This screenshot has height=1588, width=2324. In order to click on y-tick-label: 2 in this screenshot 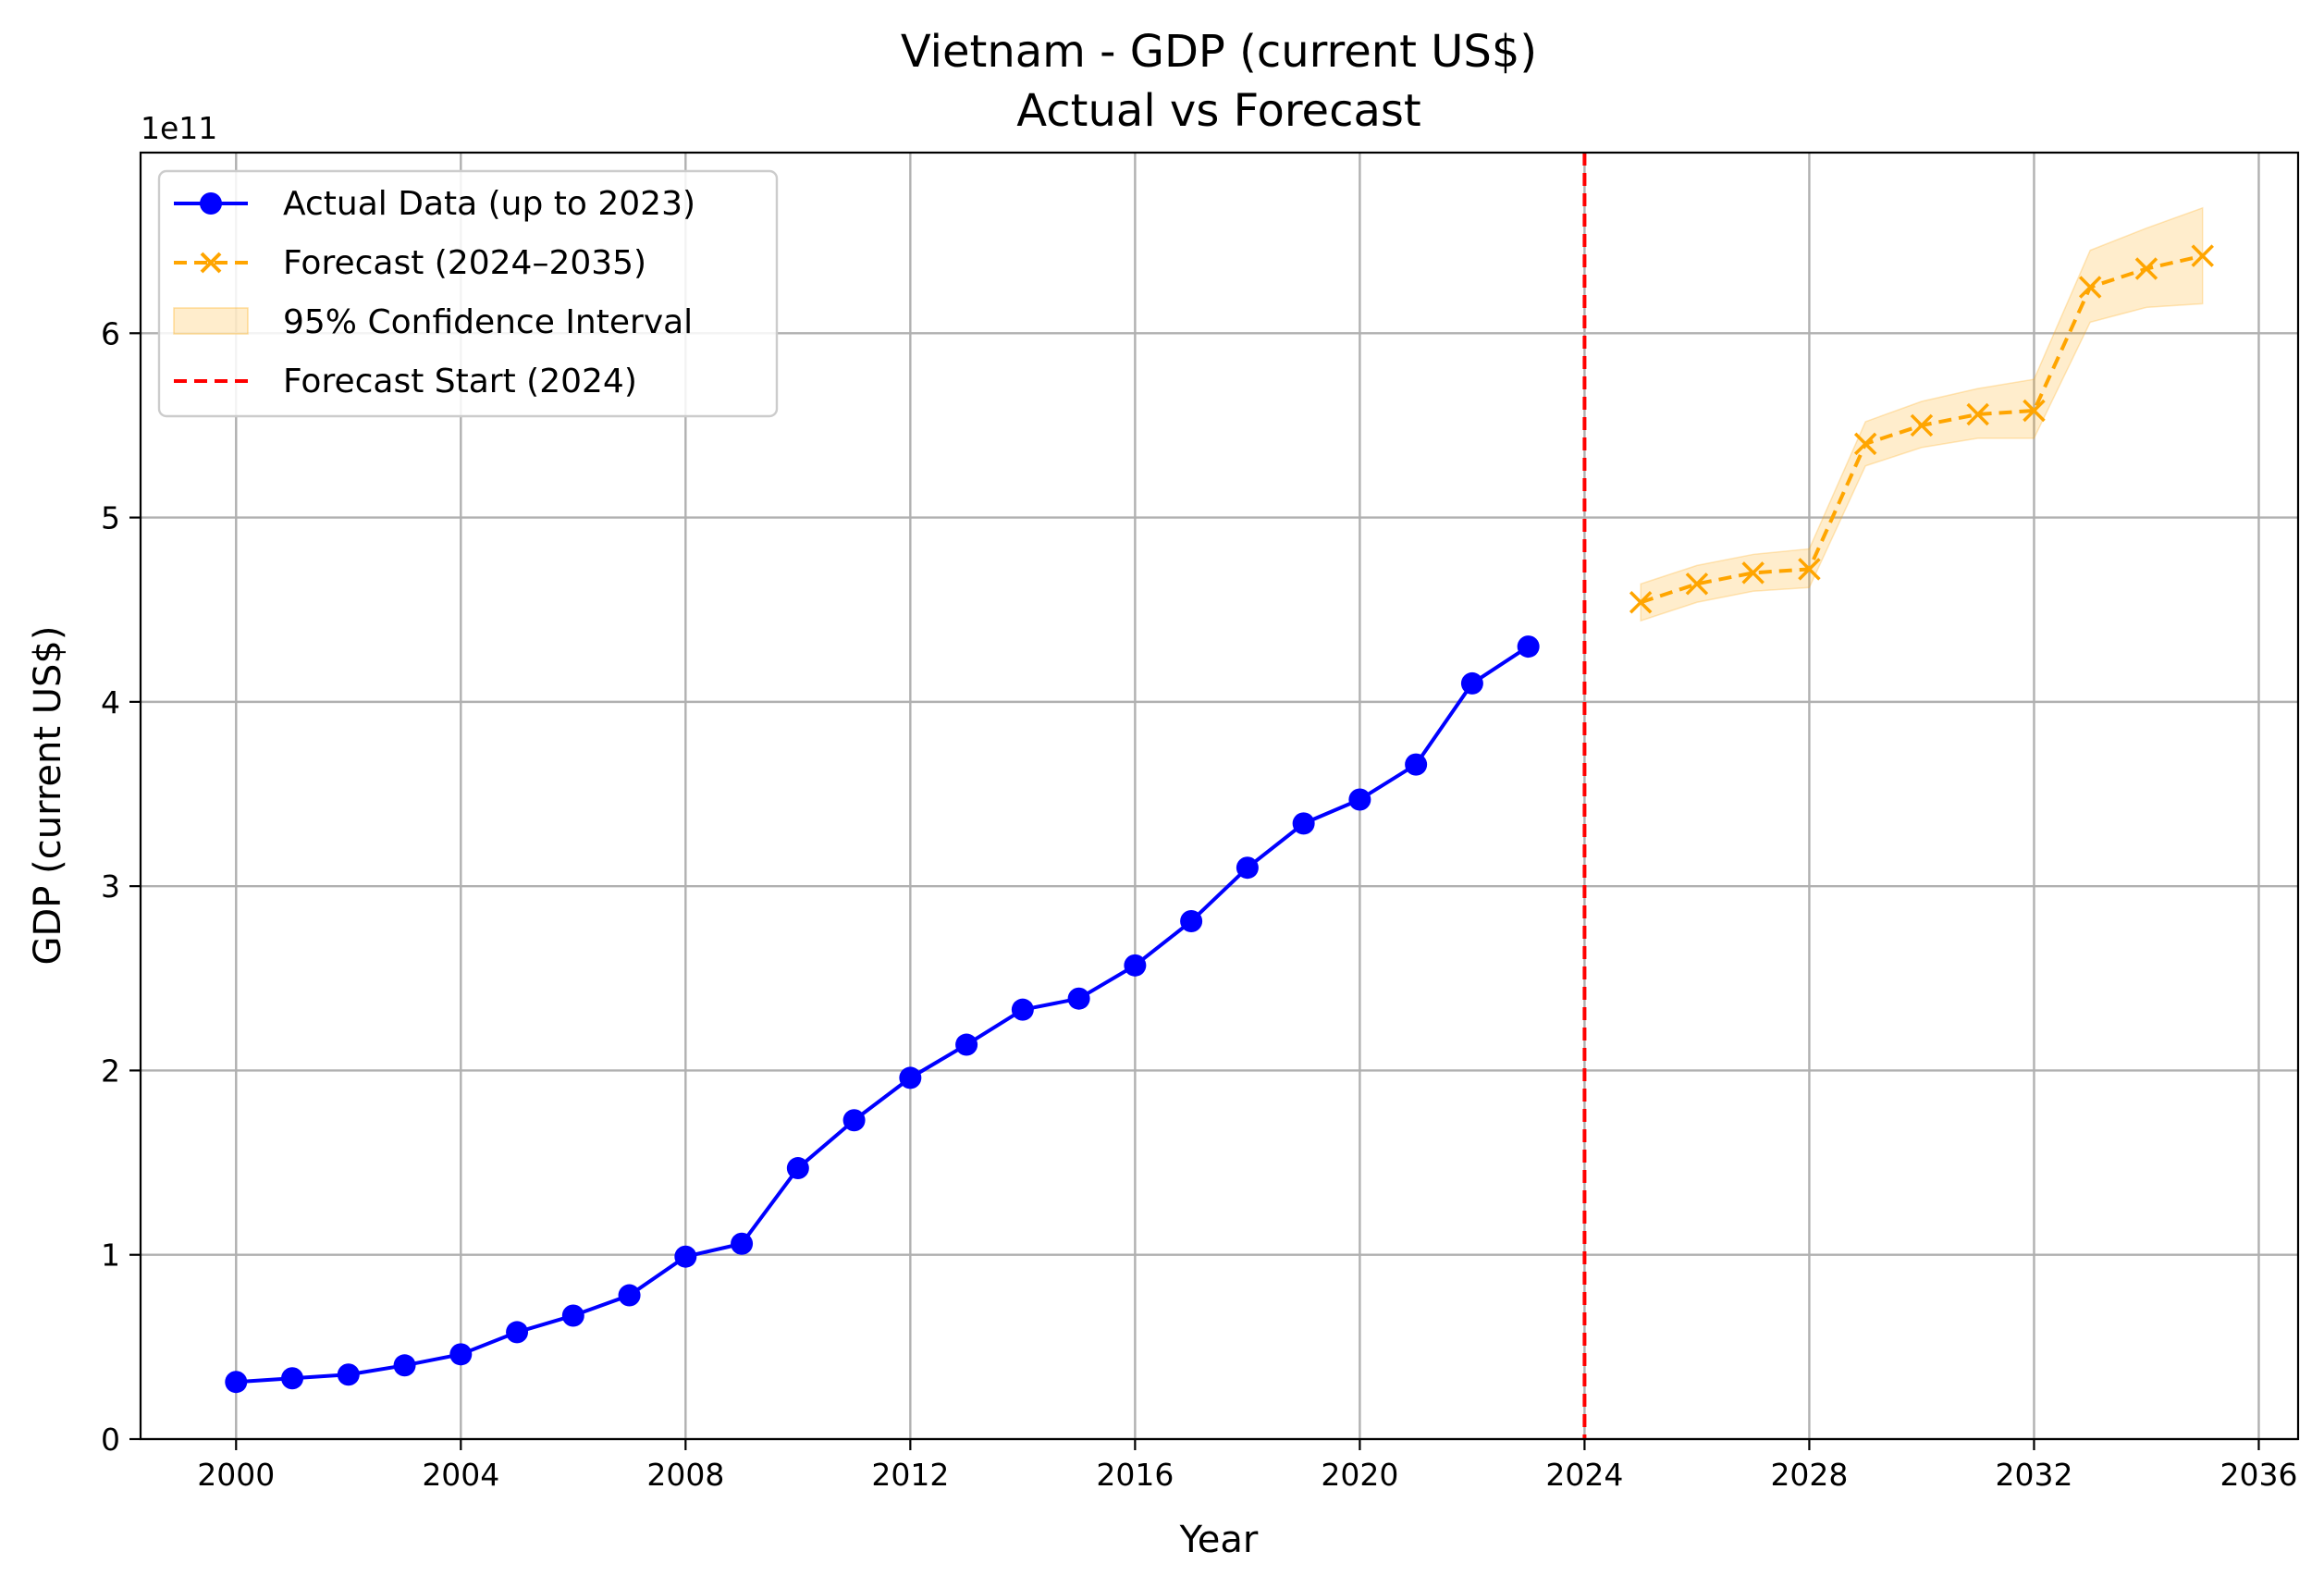, I will do `click(110, 1071)`.